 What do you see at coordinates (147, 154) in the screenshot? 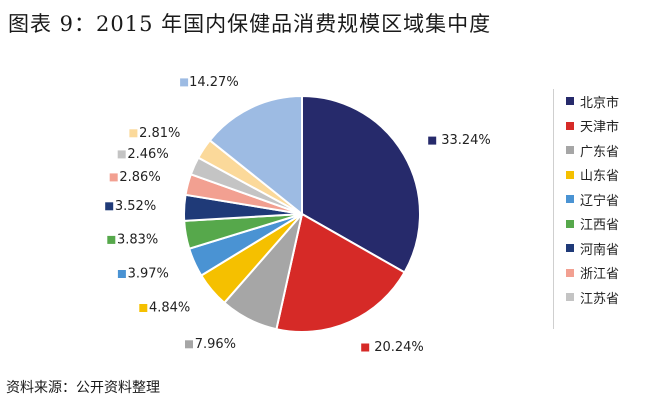
I see `label-text: 2.46%` at bounding box center [147, 154].